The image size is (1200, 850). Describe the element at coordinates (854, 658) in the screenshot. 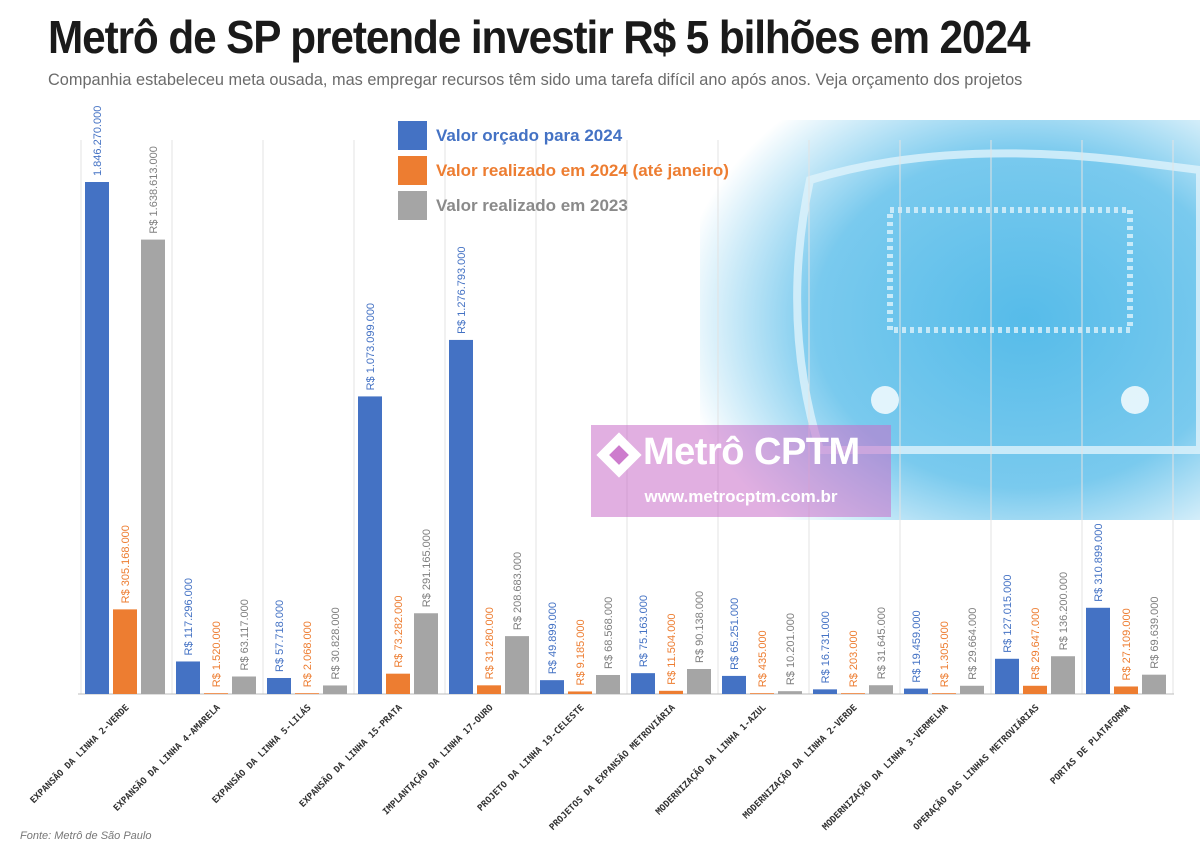

I see `data-label-realized-2024: R$ 203.000` at that location.